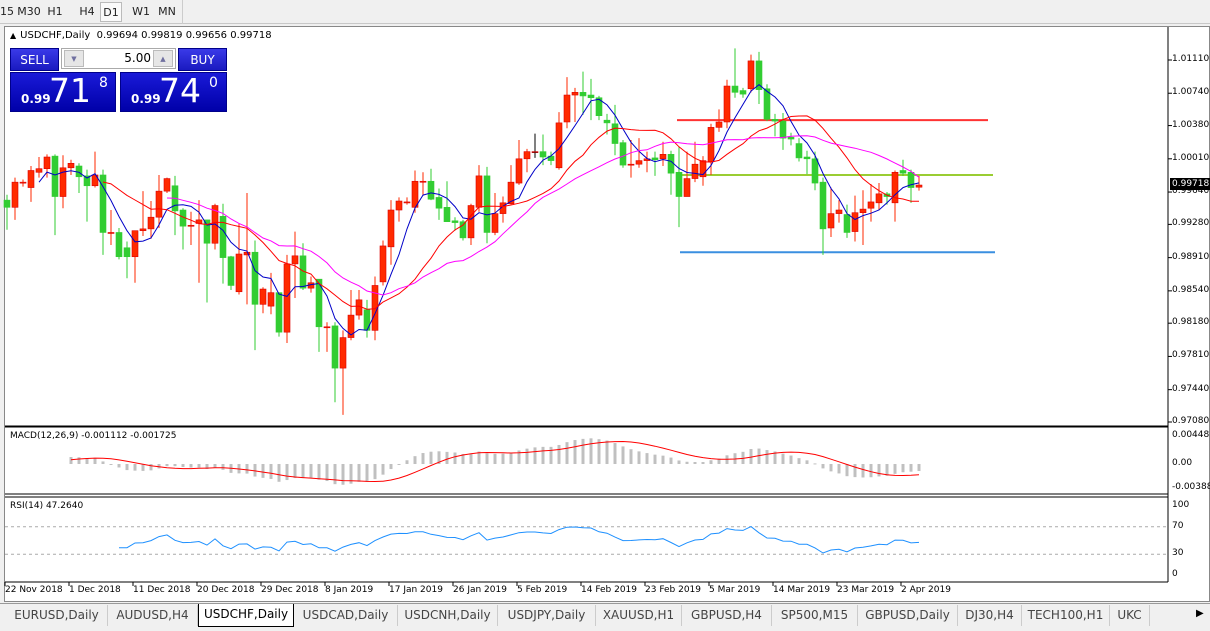 The height and width of the screenshot is (631, 1210). Describe the element at coordinates (13, 35) in the screenshot. I see `collapse-triangle-icon: ▲` at that location.